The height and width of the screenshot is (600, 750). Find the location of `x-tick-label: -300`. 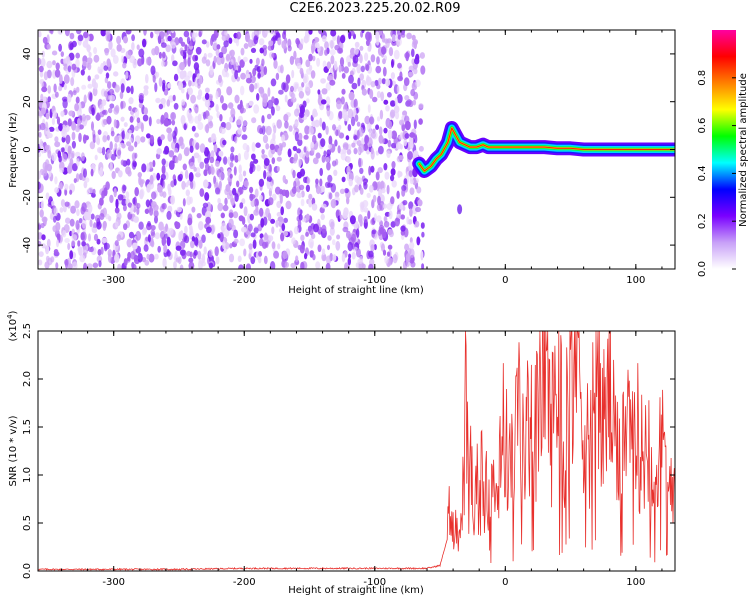

x-tick-label: -300 is located at coordinates (113, 582).